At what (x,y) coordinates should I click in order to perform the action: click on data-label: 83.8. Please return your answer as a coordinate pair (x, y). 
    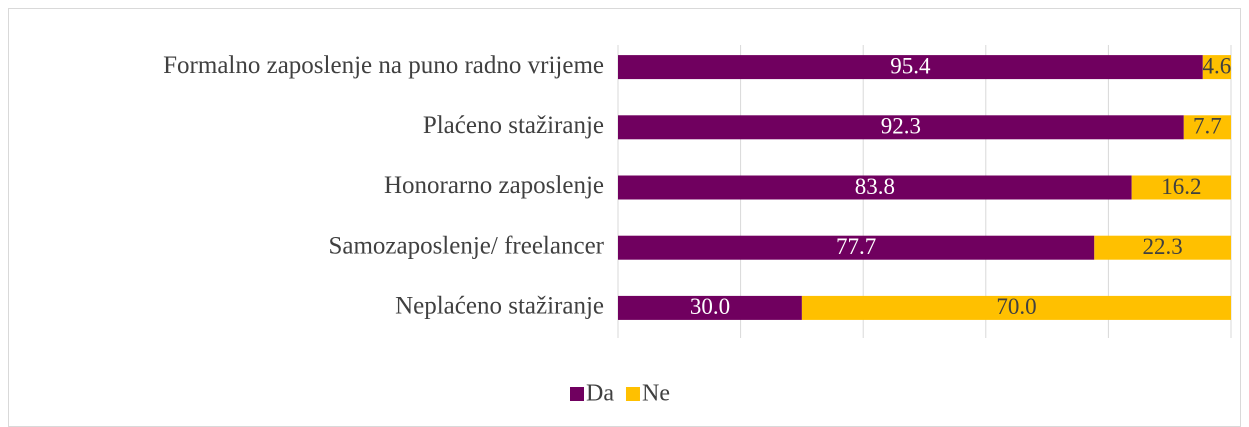
    Looking at the image, I should click on (875, 186).